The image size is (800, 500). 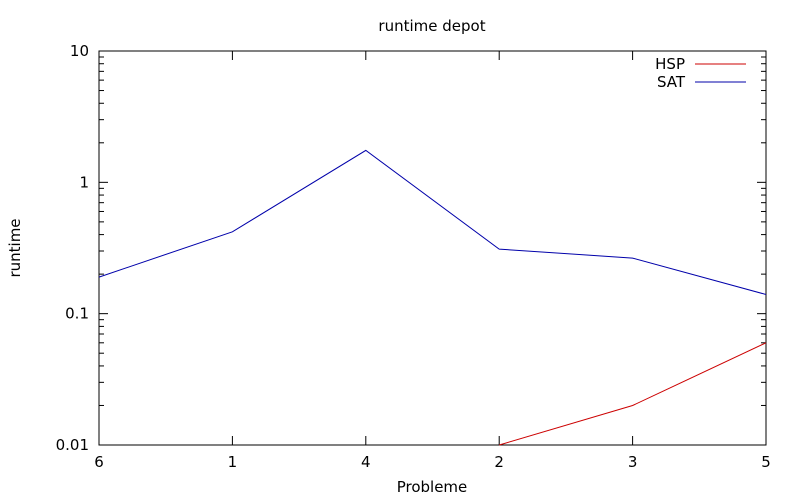 What do you see at coordinates (99, 462) in the screenshot?
I see `x-tick-label: 6` at bounding box center [99, 462].